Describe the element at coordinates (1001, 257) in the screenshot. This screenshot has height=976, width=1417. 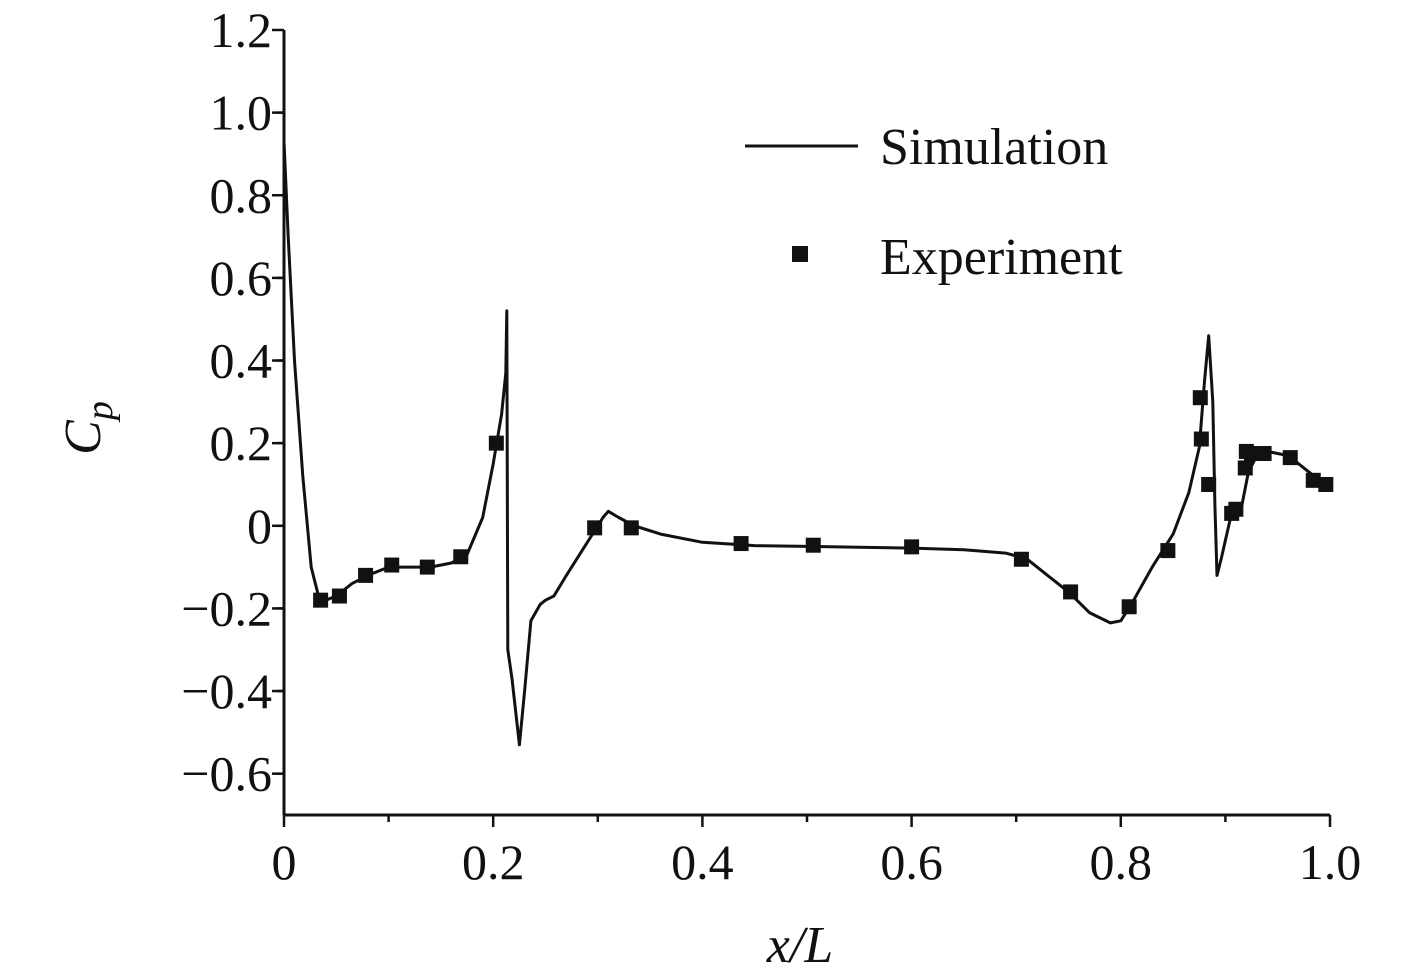
I see `legend-label-experiment: Experiment` at that location.